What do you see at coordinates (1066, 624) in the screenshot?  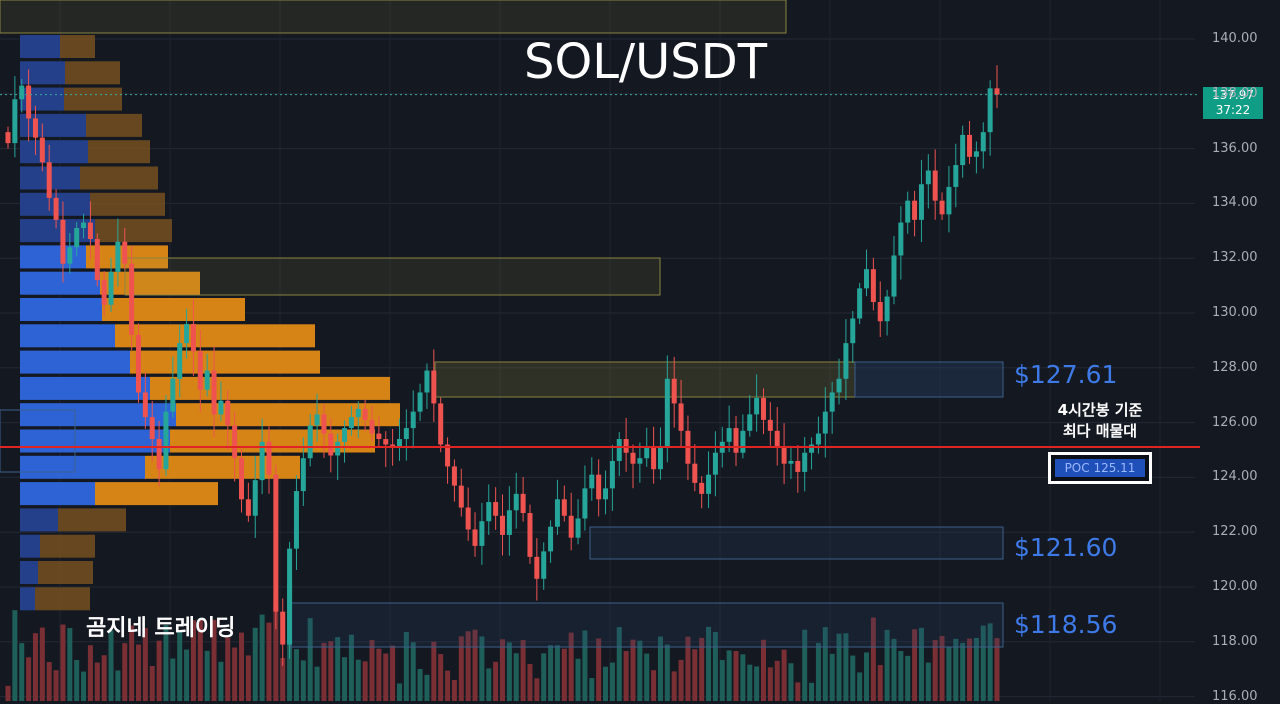 I see `level-label-3: $118.56` at bounding box center [1066, 624].